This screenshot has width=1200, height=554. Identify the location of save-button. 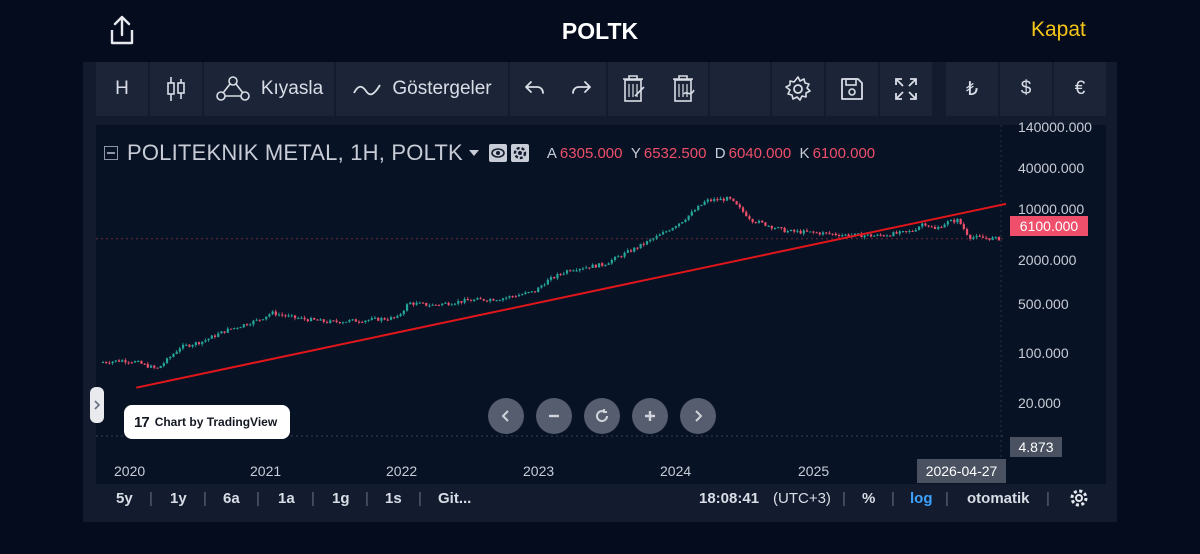
(852, 89).